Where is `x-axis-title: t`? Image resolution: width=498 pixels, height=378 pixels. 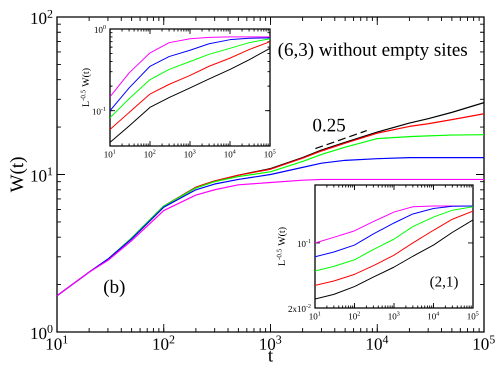
x-axis-title: t is located at coordinates (271, 356).